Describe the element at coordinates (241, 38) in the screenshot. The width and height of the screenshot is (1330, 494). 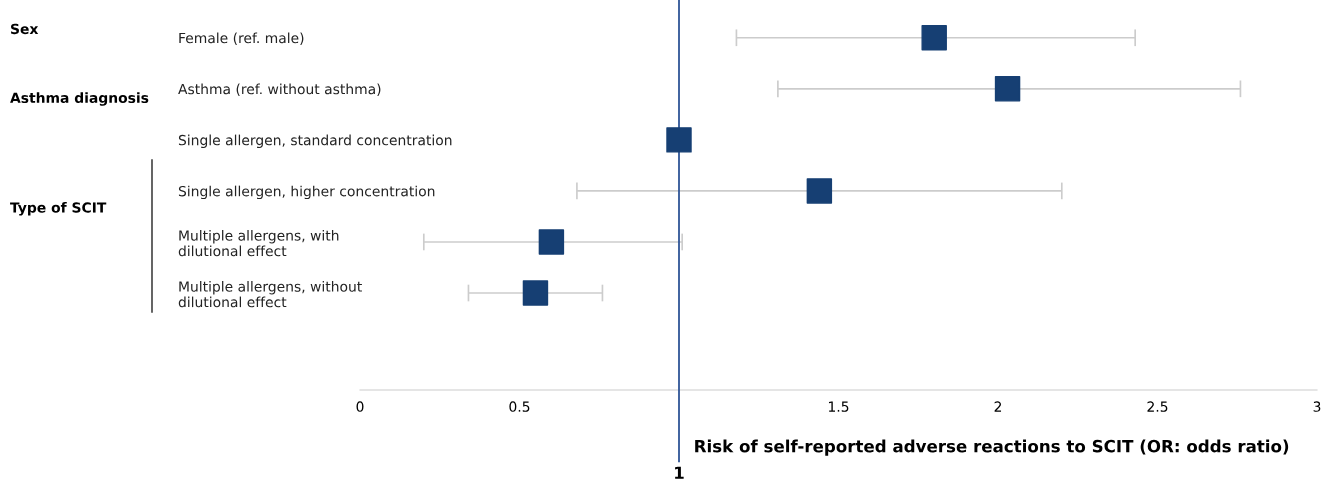
I see `y-tick-label: Female (ref. male)` at that location.